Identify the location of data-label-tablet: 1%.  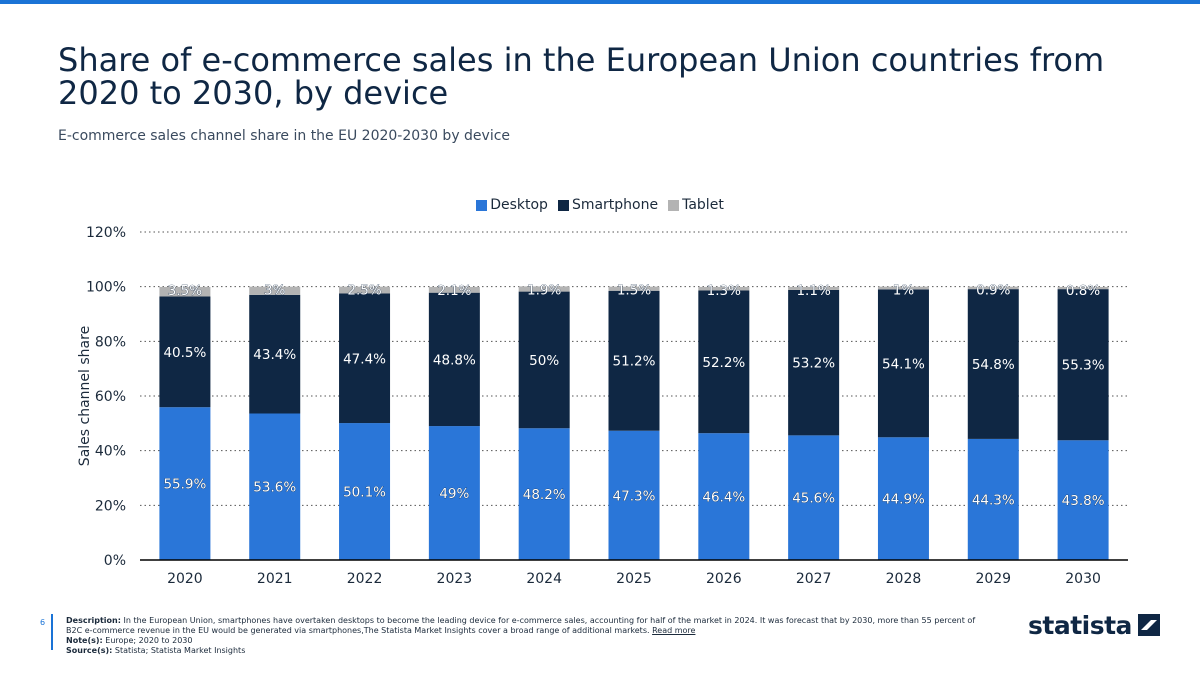
(904, 291).